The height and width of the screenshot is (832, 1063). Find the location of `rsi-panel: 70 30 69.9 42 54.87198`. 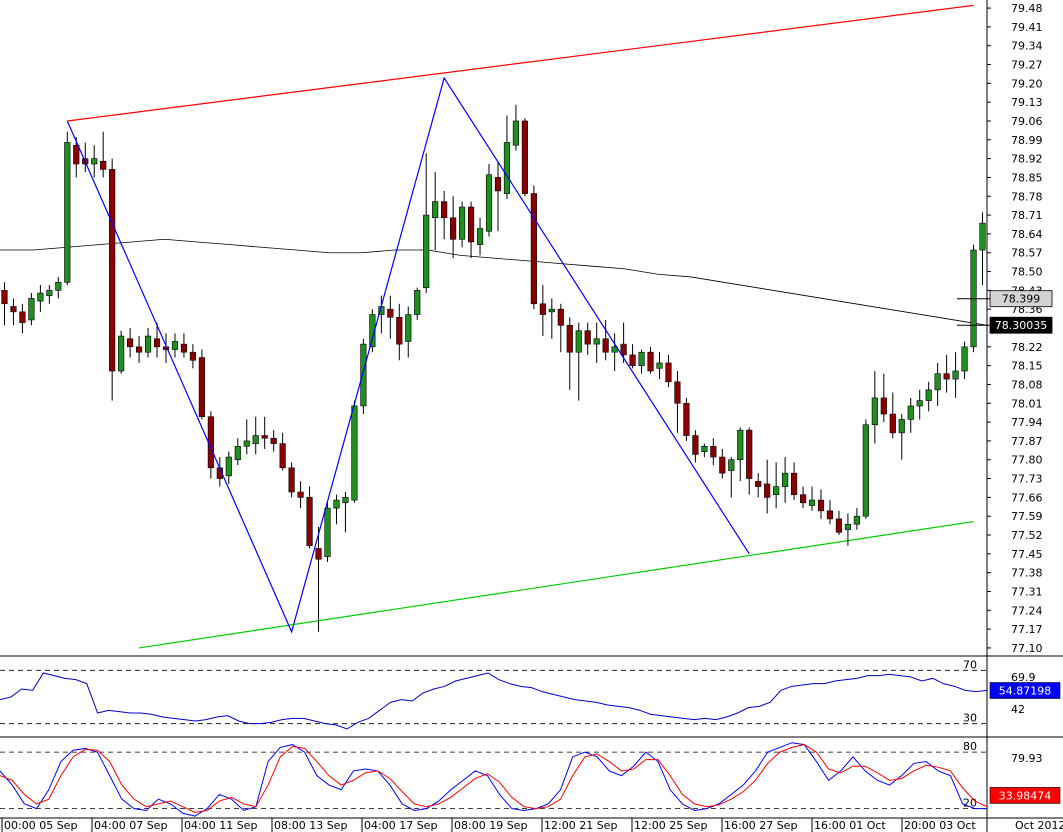

rsi-panel: 70 30 69.9 42 54.87198 is located at coordinates (531, 698).